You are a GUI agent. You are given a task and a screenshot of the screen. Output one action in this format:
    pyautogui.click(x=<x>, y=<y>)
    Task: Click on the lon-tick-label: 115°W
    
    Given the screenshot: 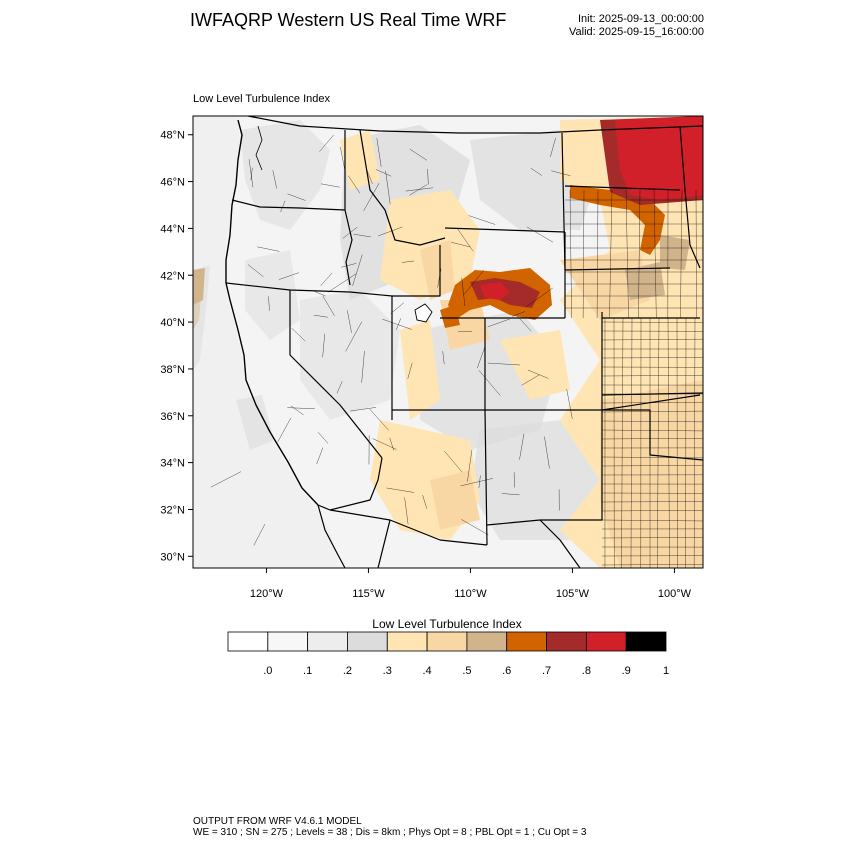 What is the action you would take?
    pyautogui.click(x=368, y=594)
    